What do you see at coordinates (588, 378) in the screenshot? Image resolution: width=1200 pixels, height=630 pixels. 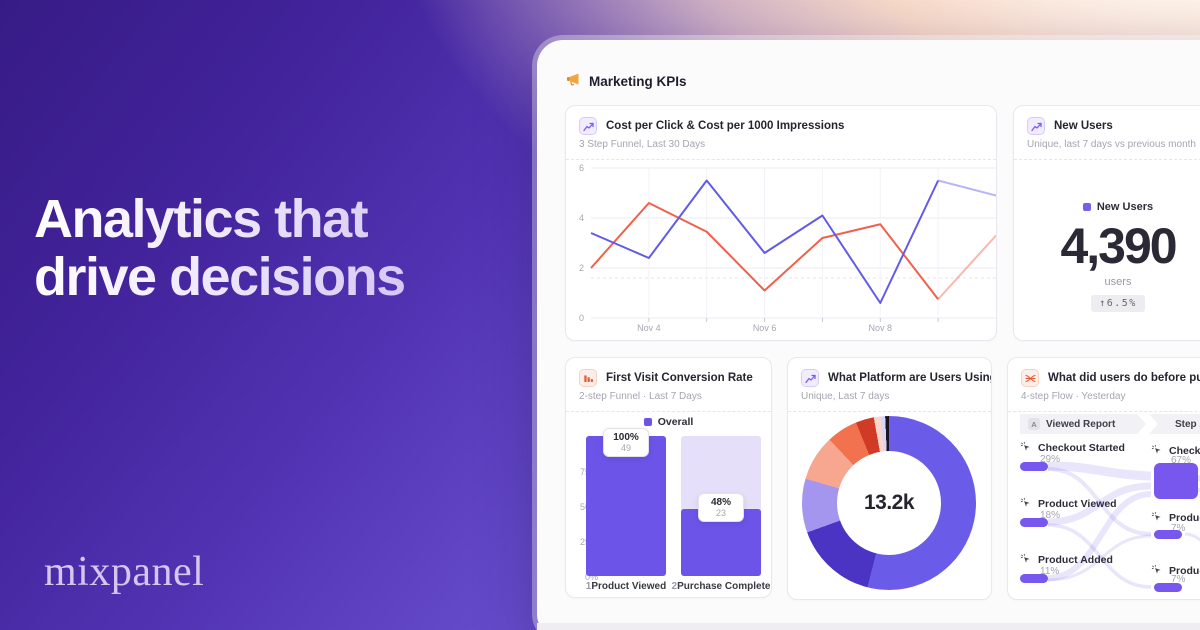 I see `funnel-bars-icon` at bounding box center [588, 378].